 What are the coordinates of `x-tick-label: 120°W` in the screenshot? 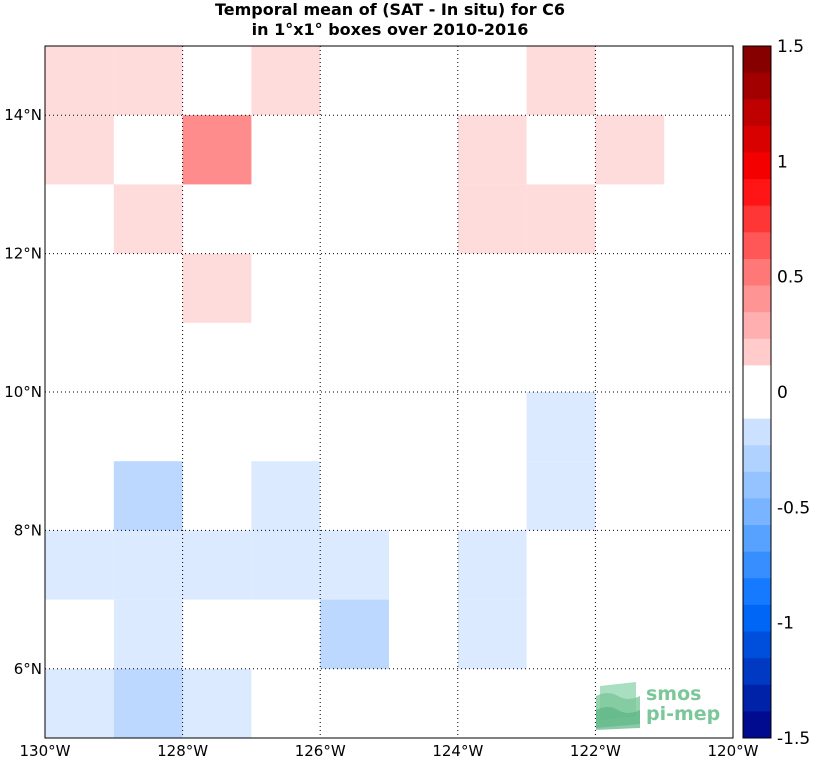 It's located at (733, 751).